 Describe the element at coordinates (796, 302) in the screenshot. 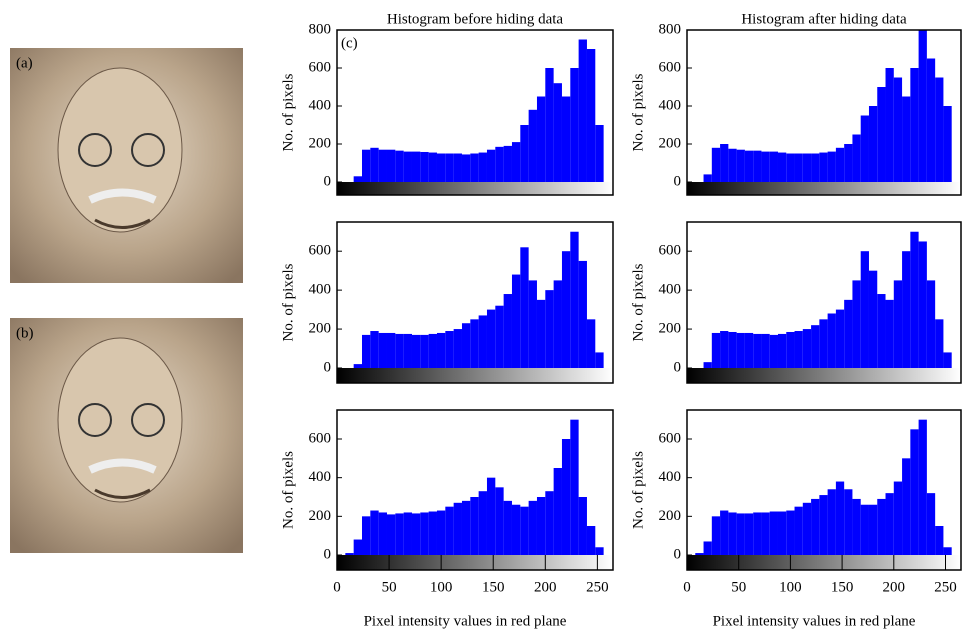

I see `histogram-panel: 0 200 400 600 No. of pixels` at that location.